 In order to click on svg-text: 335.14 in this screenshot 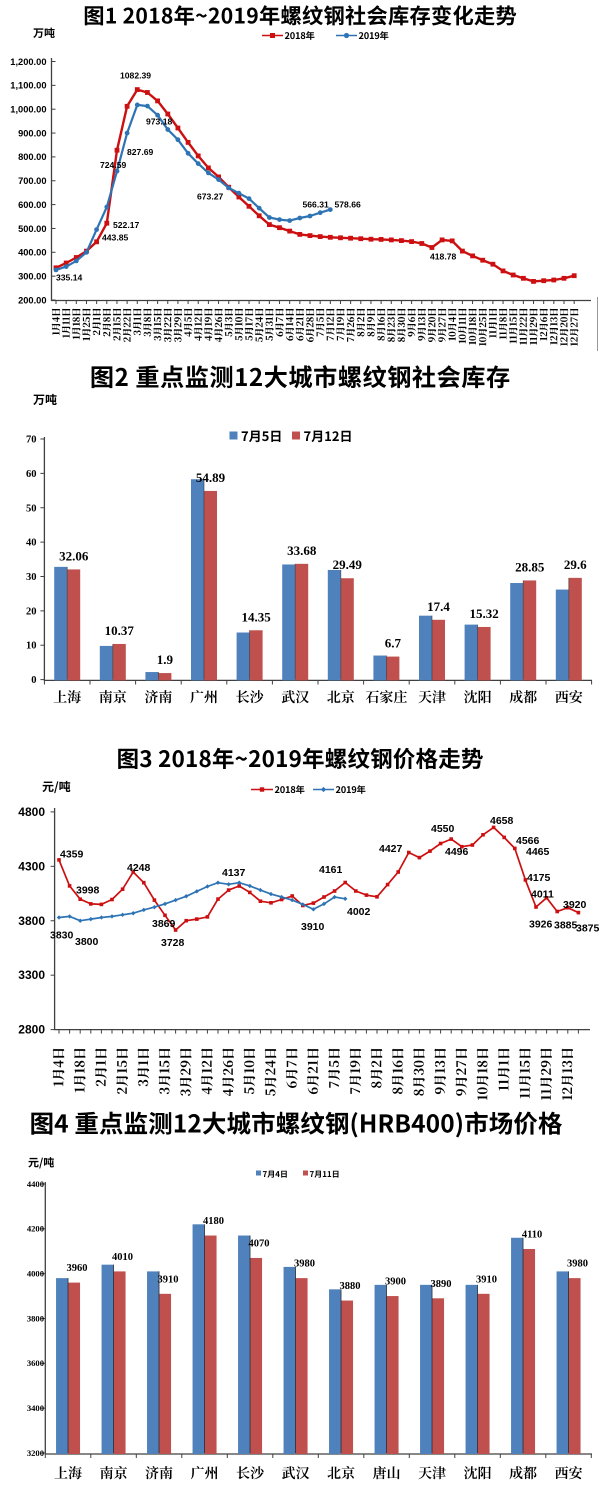, I will do `click(69, 278)`.